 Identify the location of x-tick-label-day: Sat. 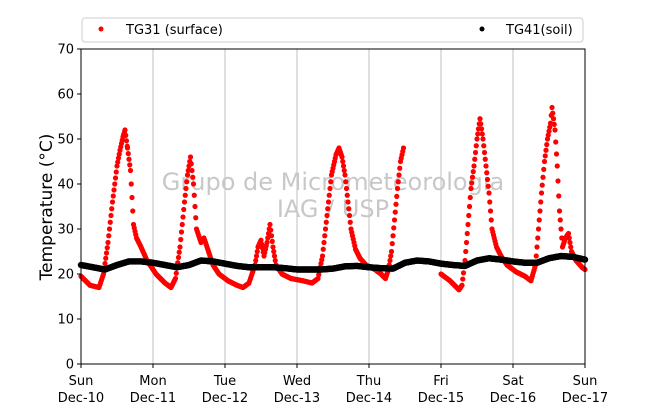
(512, 381).